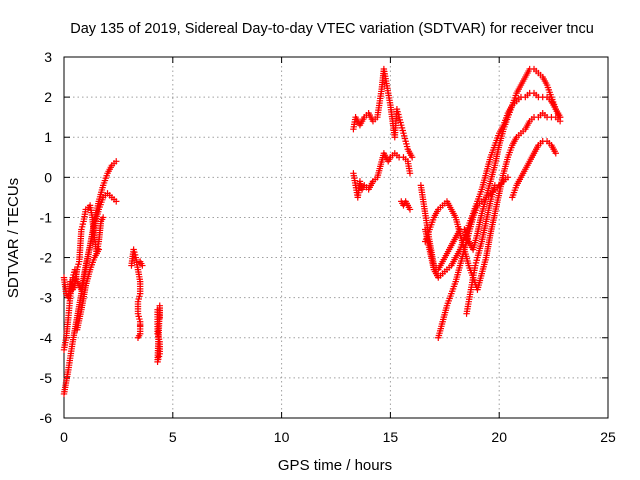 The width and height of the screenshot is (640, 480). I want to click on y-tick-label: -2, so click(46, 258).